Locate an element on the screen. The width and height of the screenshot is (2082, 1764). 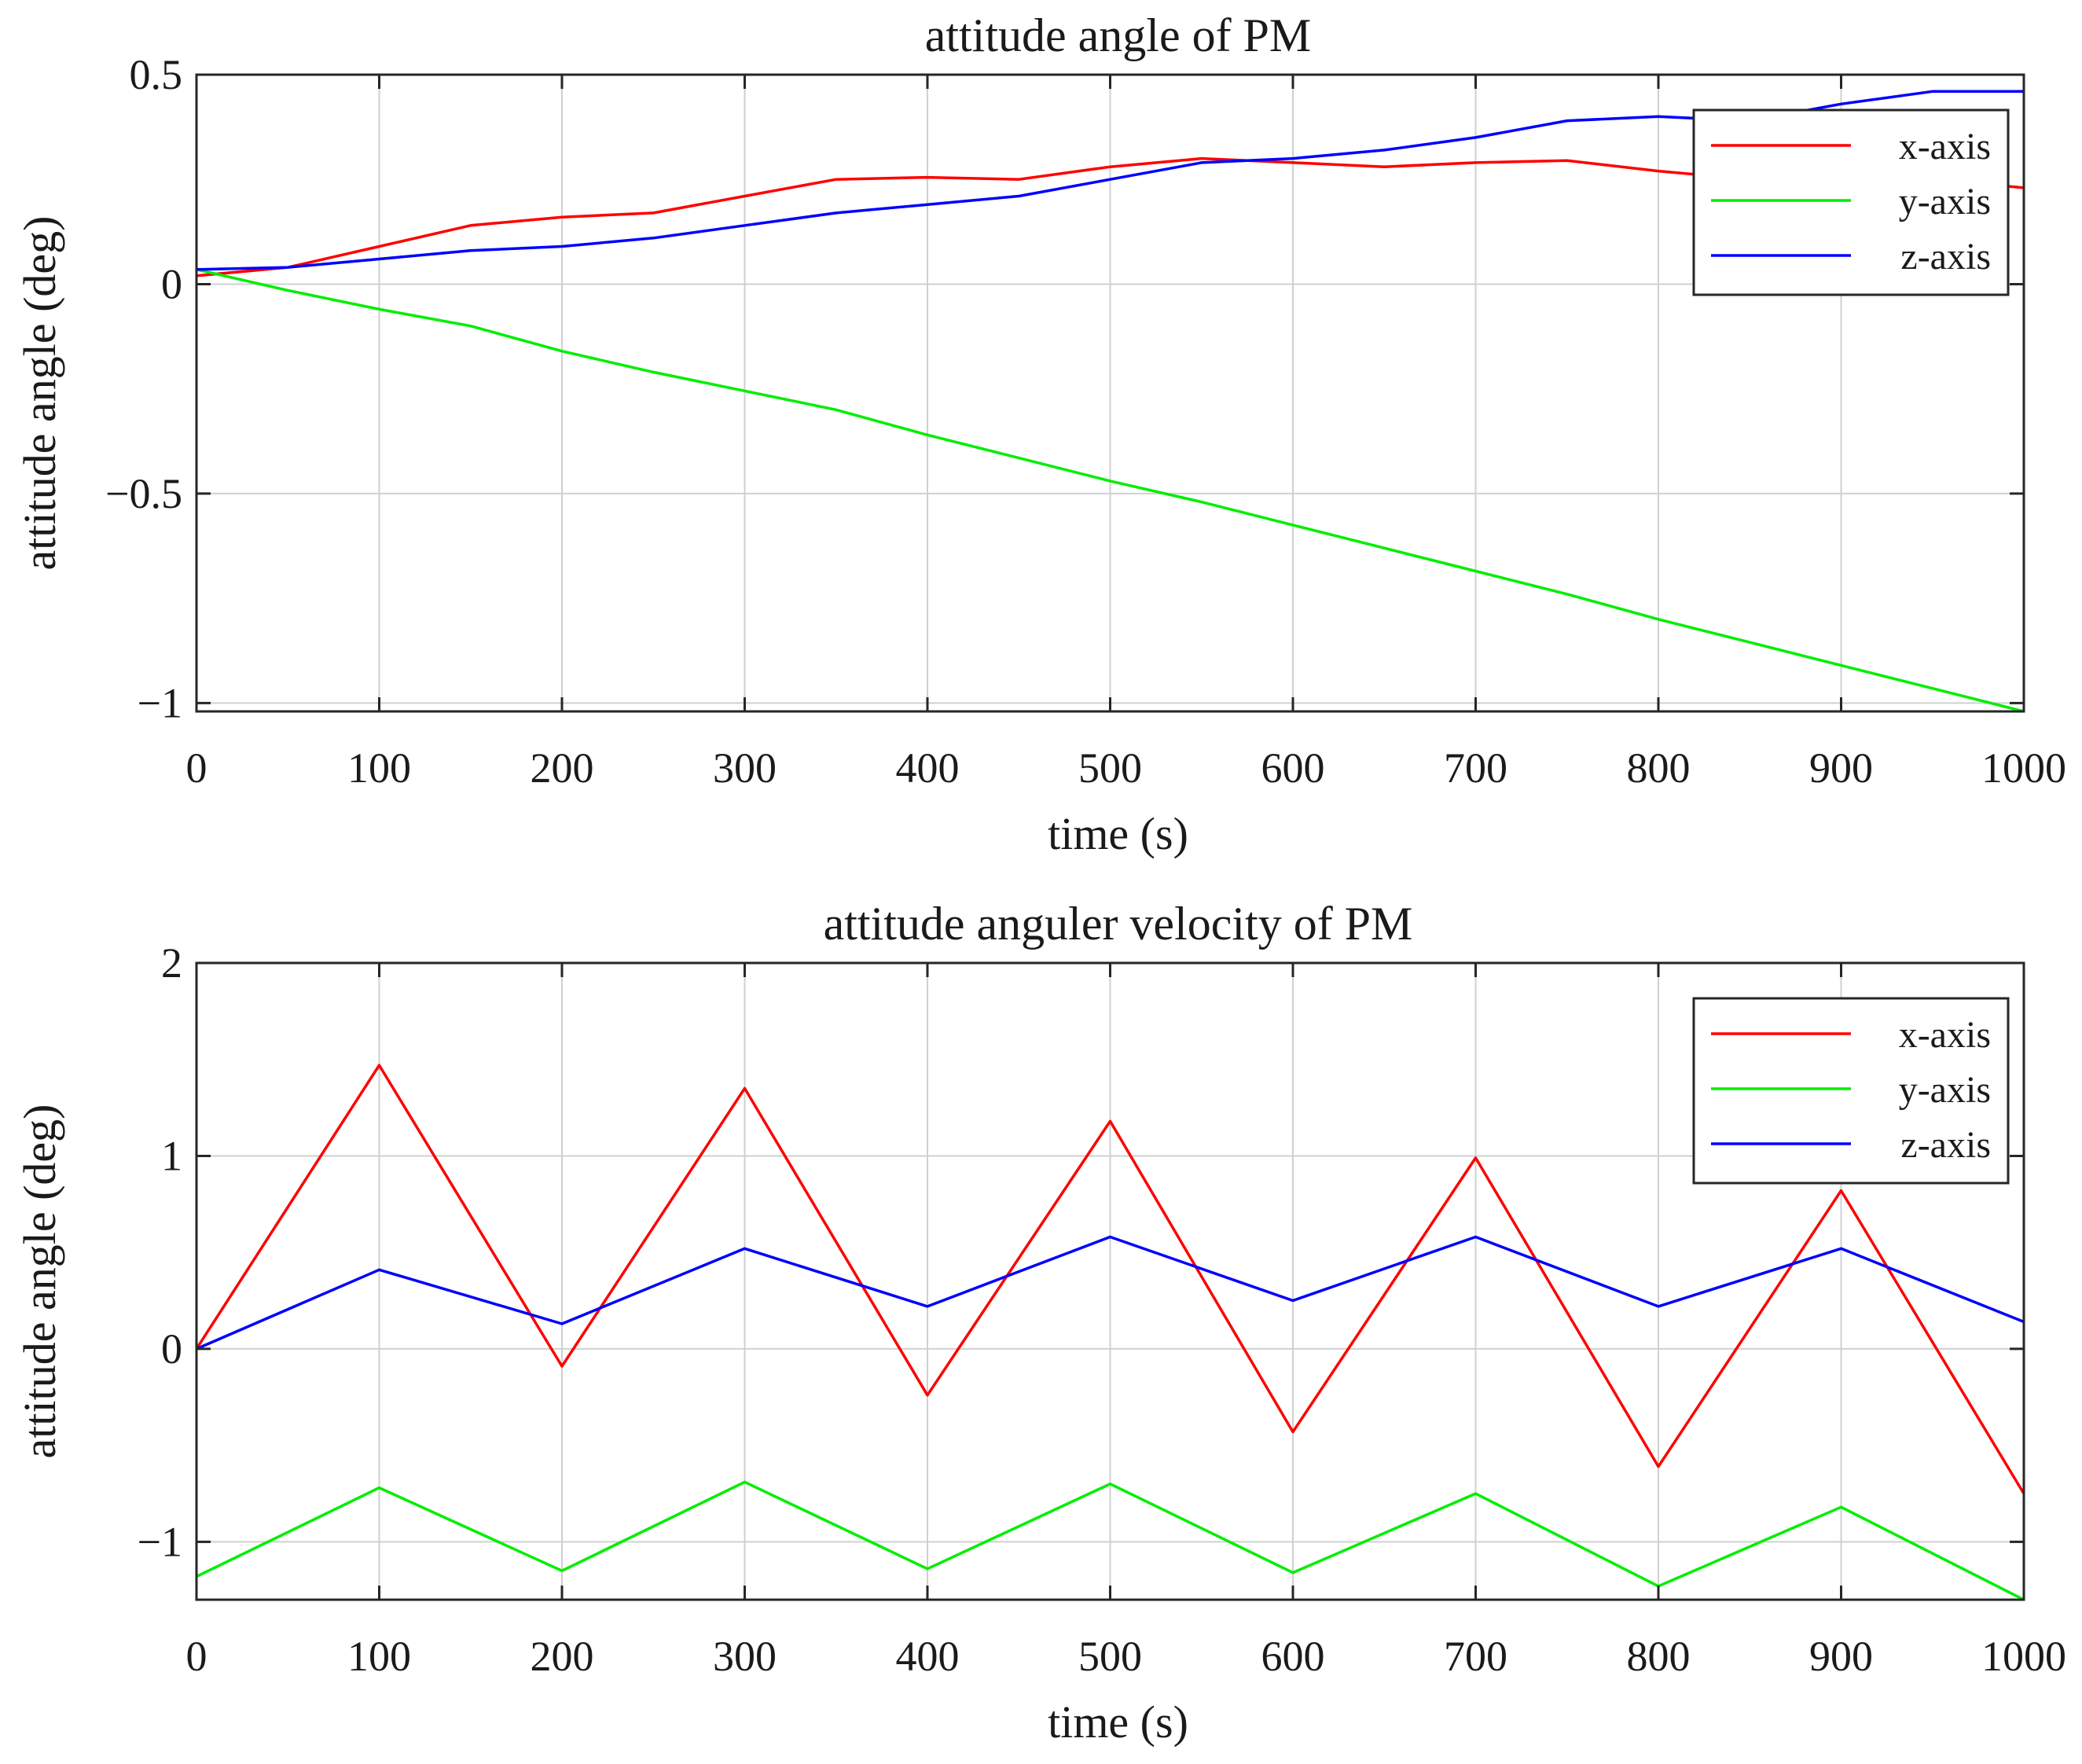
series-line-z-axis is located at coordinates (1110, 1293).